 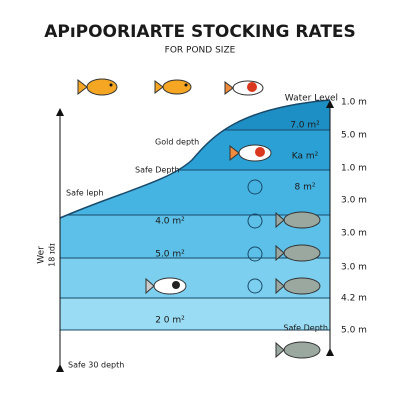 What do you see at coordinates (311, 99) in the screenshot?
I see `water-level: Water Level` at bounding box center [311, 99].